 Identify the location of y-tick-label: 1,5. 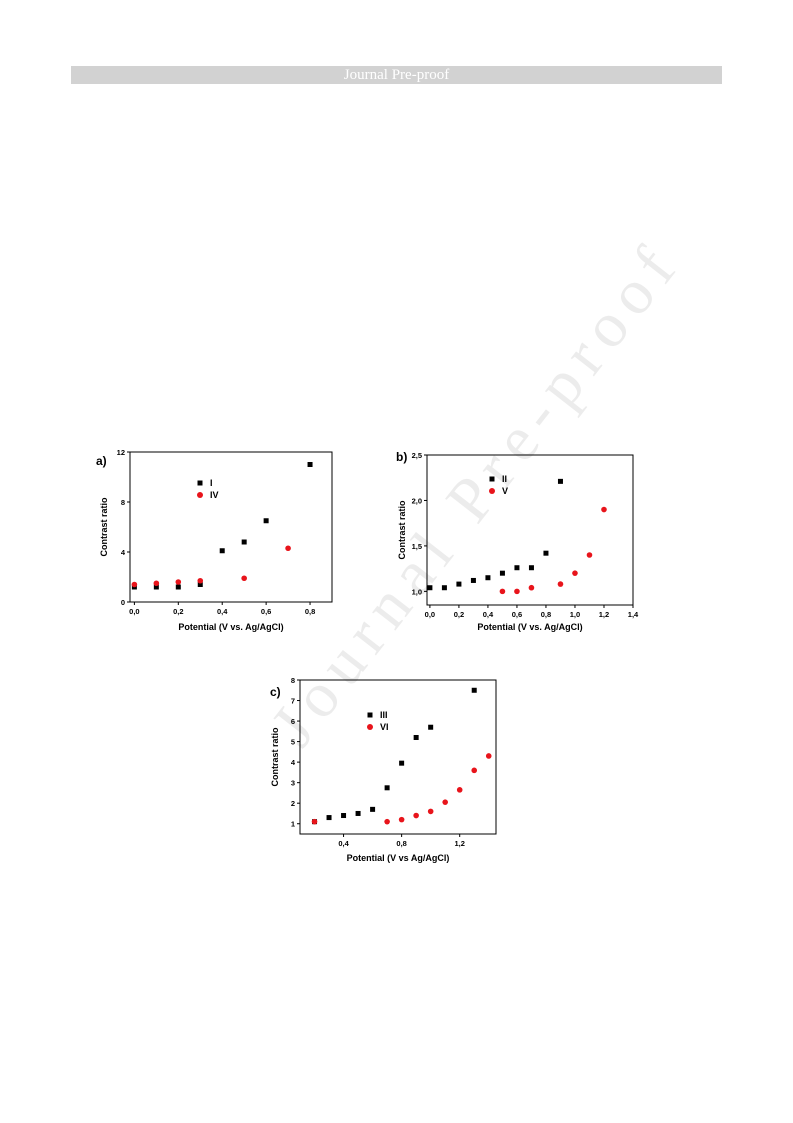
(417, 546).